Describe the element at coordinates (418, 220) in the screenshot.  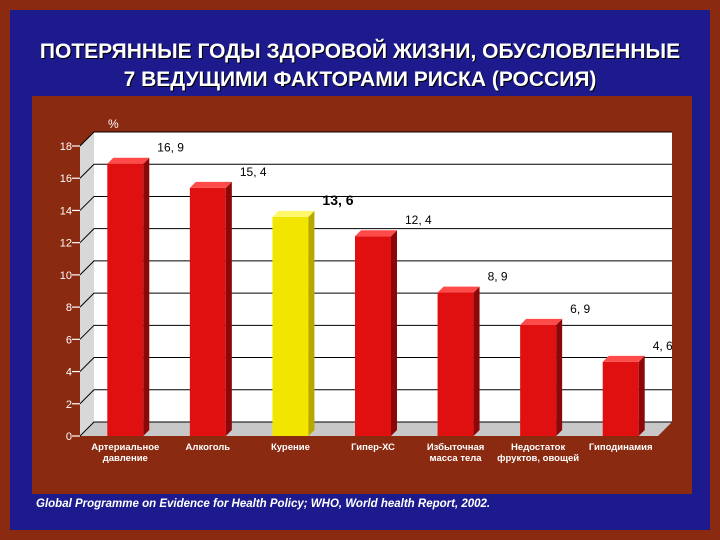
I see `bar-value-label: 12, 4` at that location.